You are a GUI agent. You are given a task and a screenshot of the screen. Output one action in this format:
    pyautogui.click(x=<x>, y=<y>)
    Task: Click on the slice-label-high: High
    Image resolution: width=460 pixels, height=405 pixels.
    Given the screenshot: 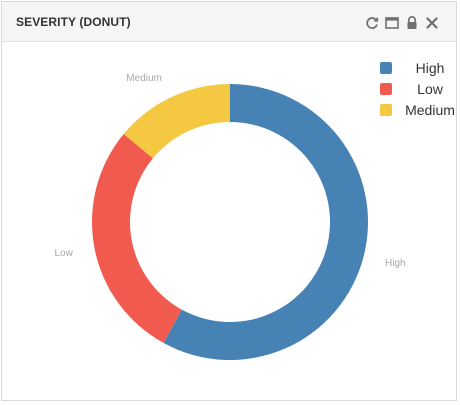 What is the action you would take?
    pyautogui.click(x=395, y=263)
    